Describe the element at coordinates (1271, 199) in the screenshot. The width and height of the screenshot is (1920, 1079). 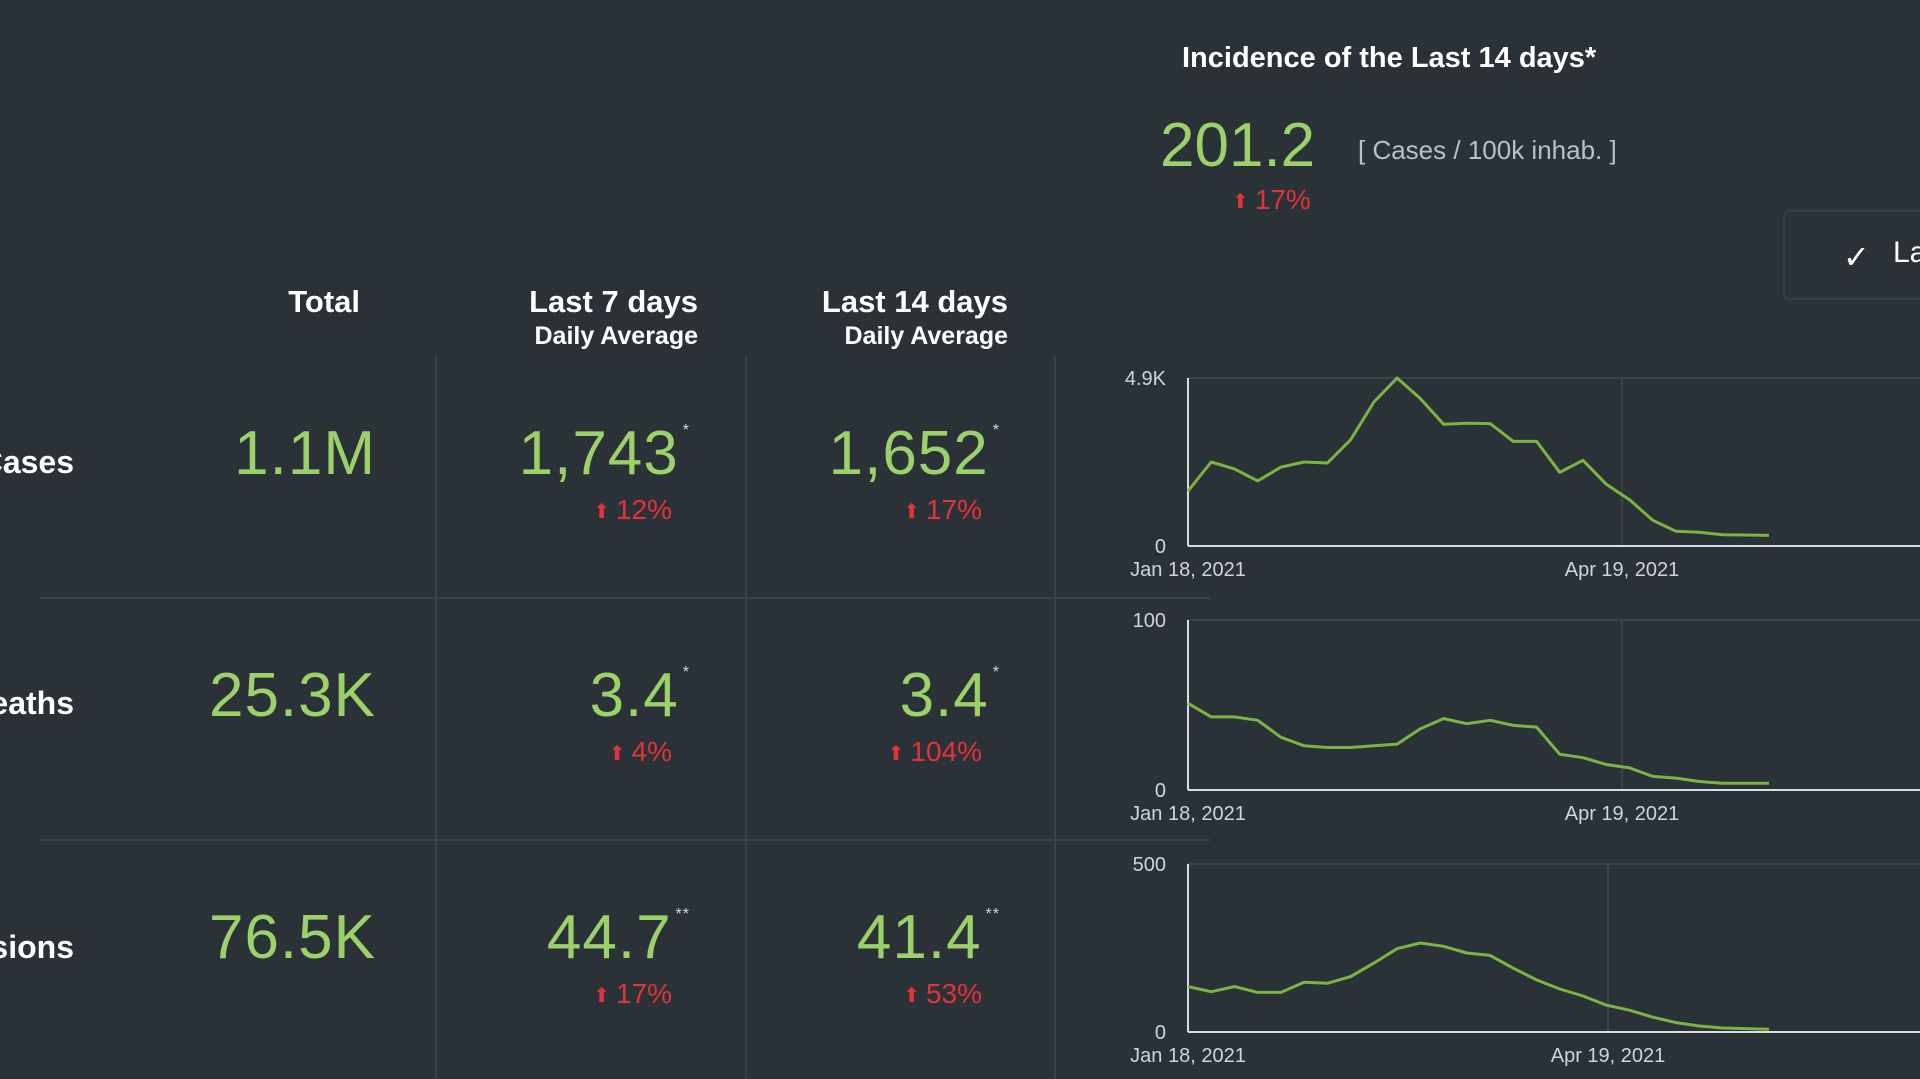
I see `incidence-change: ⬆ 17%` at that location.